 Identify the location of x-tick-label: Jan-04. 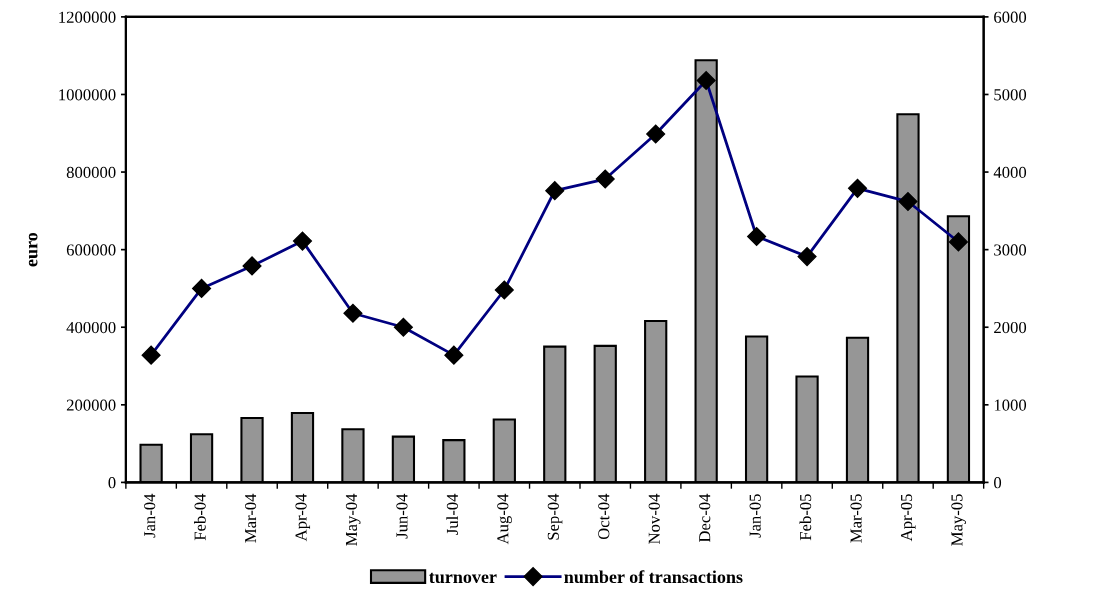
(150, 515).